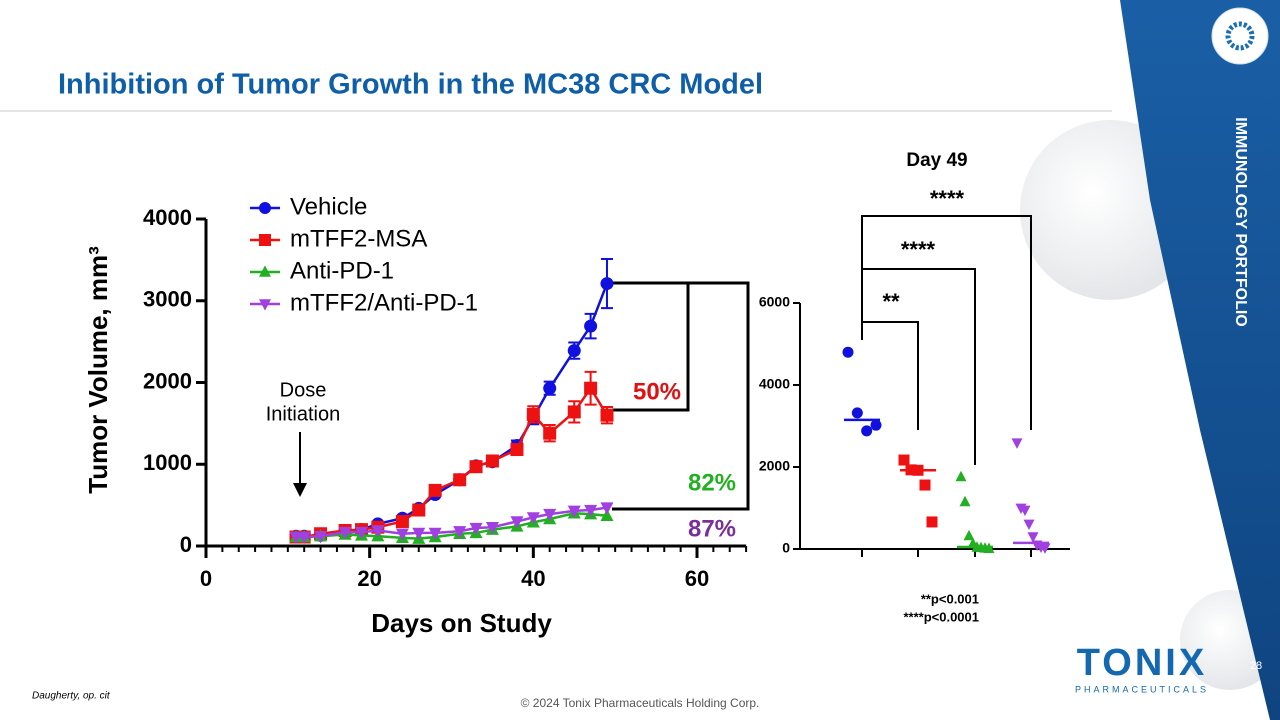  I want to click on percent-label: 82%, so click(712, 482).